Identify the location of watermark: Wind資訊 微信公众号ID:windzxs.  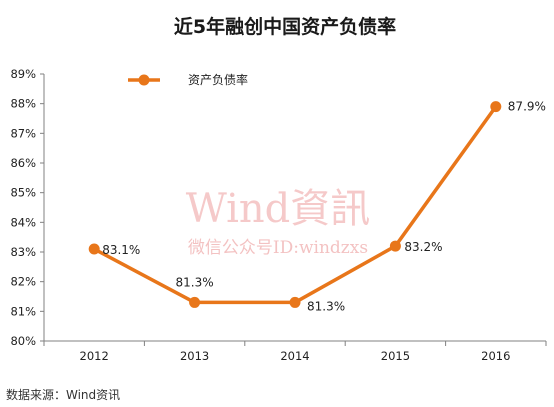
(278, 222).